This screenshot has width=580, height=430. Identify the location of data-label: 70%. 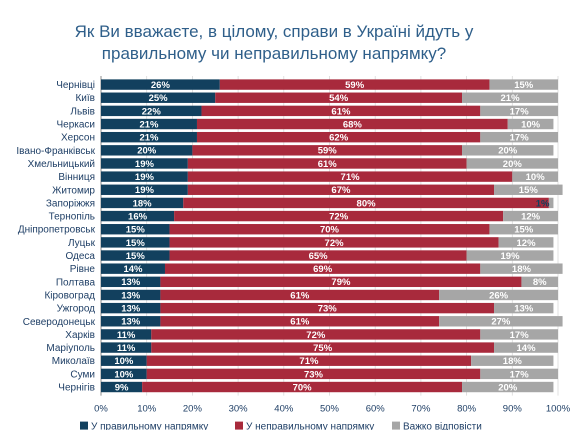
(330, 230).